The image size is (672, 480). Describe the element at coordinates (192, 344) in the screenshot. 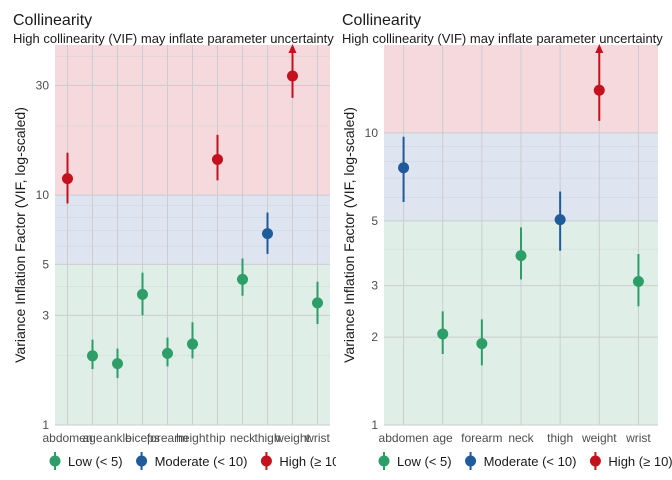

I see `point-marker-height` at that location.